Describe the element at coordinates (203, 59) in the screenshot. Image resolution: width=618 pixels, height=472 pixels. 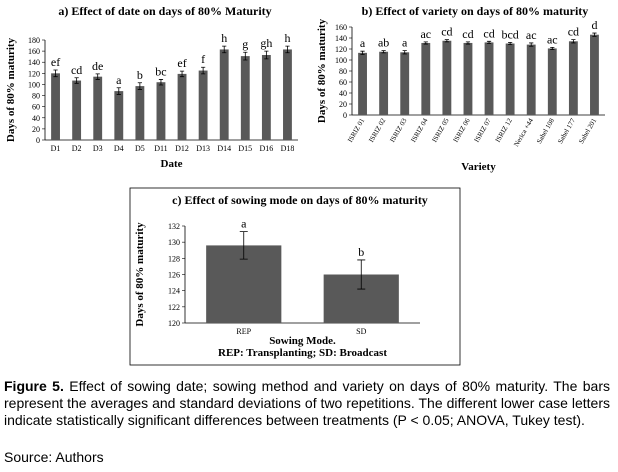
I see `significance-letter: f` at that location.